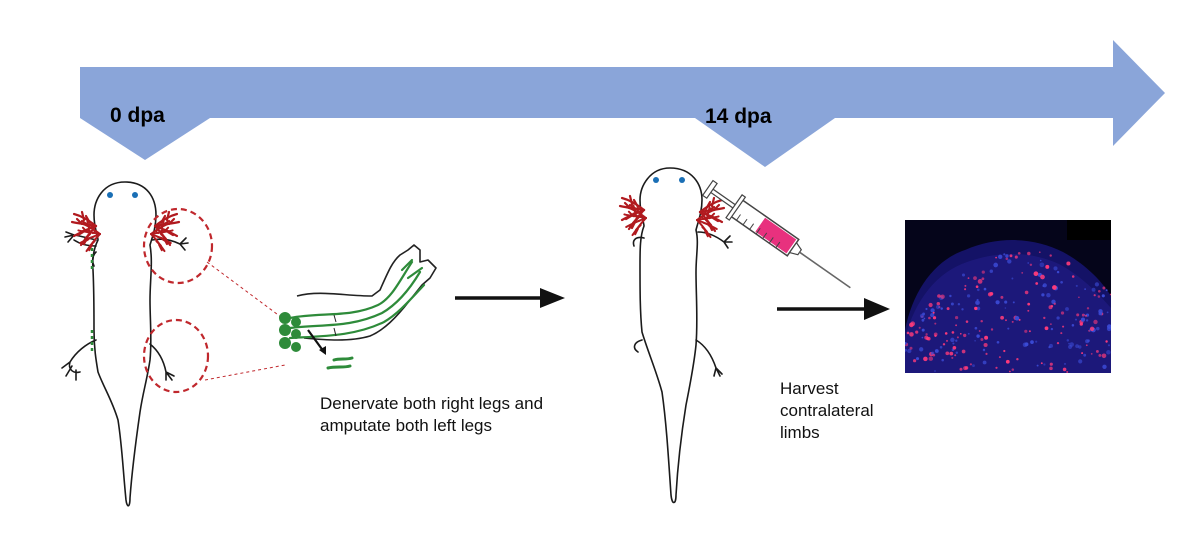 The width and height of the screenshot is (1203, 550). I want to click on step-1-line-2: amputate both left legs, so click(406, 425).